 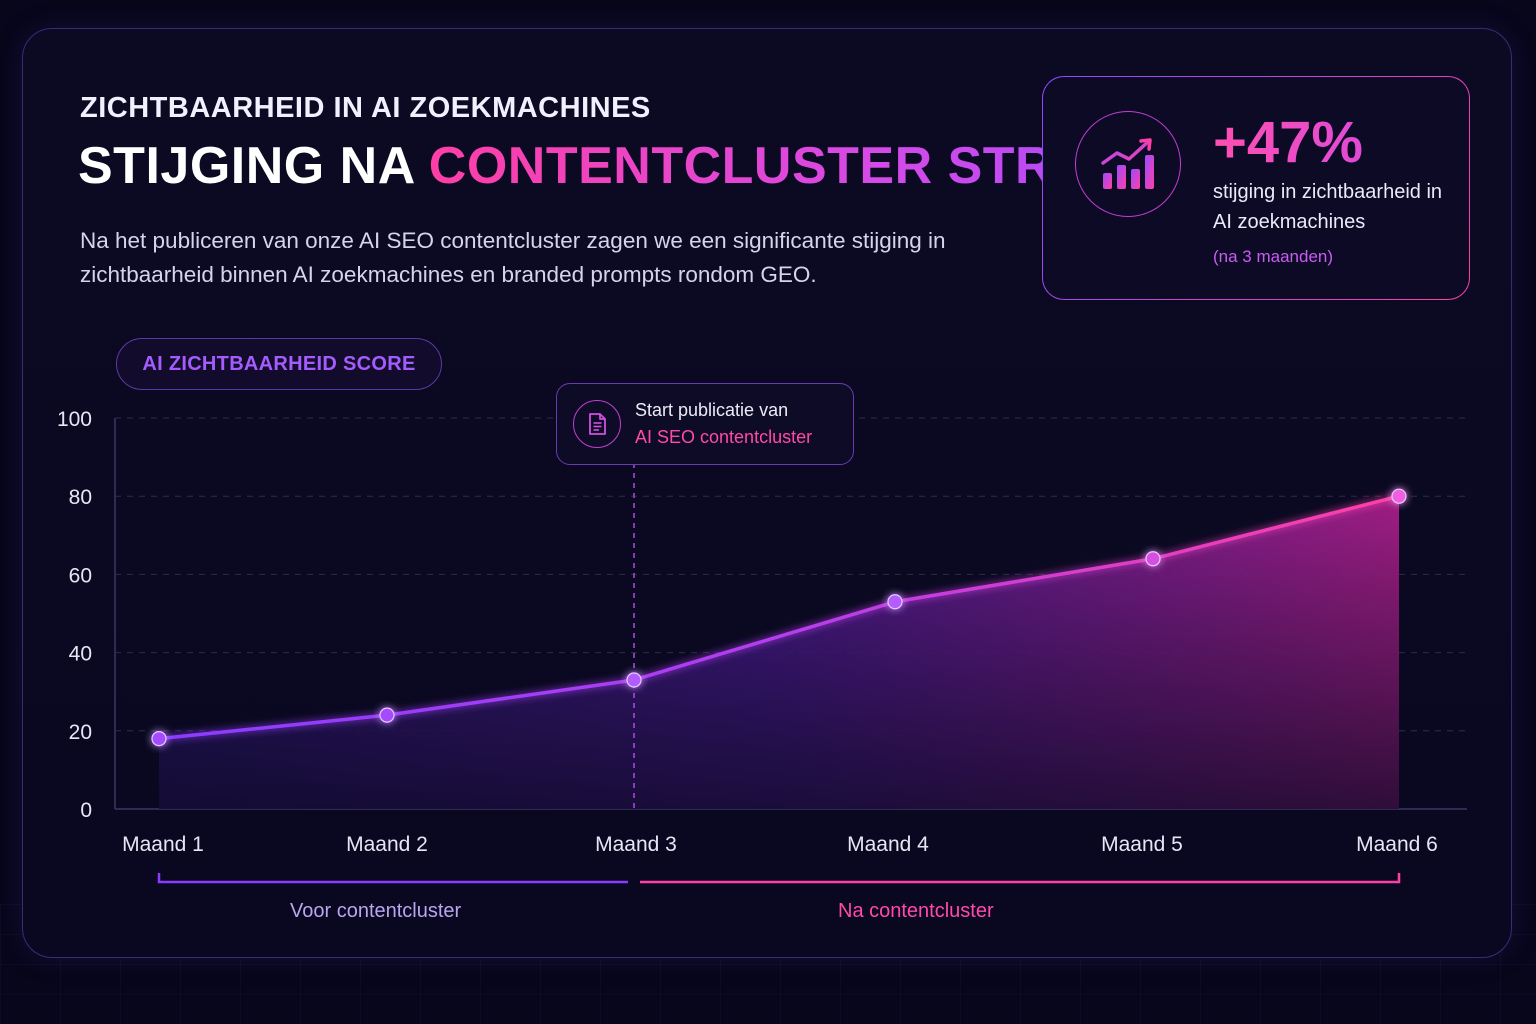 What do you see at coordinates (253, 166) in the screenshot?
I see `headline-part-1: STIJGING NA` at bounding box center [253, 166].